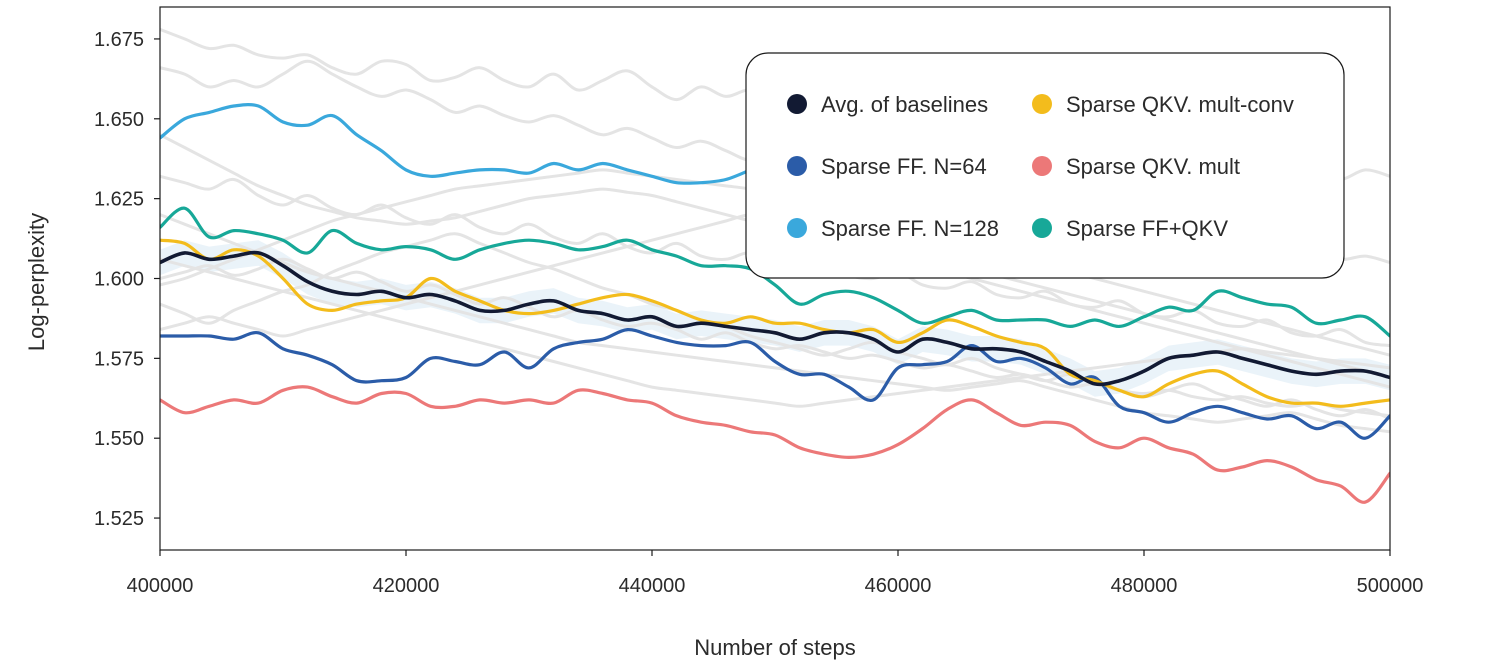 This screenshot has height=667, width=1500. What do you see at coordinates (904, 104) in the screenshot?
I see `legend-label: Avg. of baselines` at bounding box center [904, 104].